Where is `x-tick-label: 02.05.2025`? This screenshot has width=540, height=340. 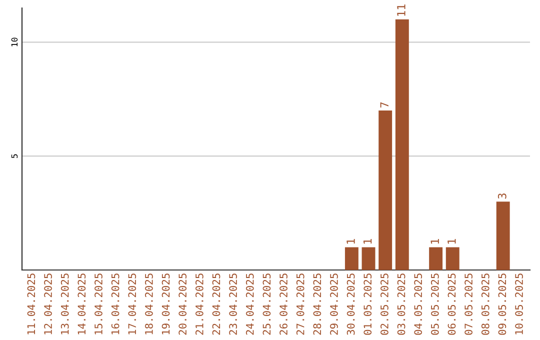 x-tick-label: 02.05.2025 is located at coordinates (384, 304).